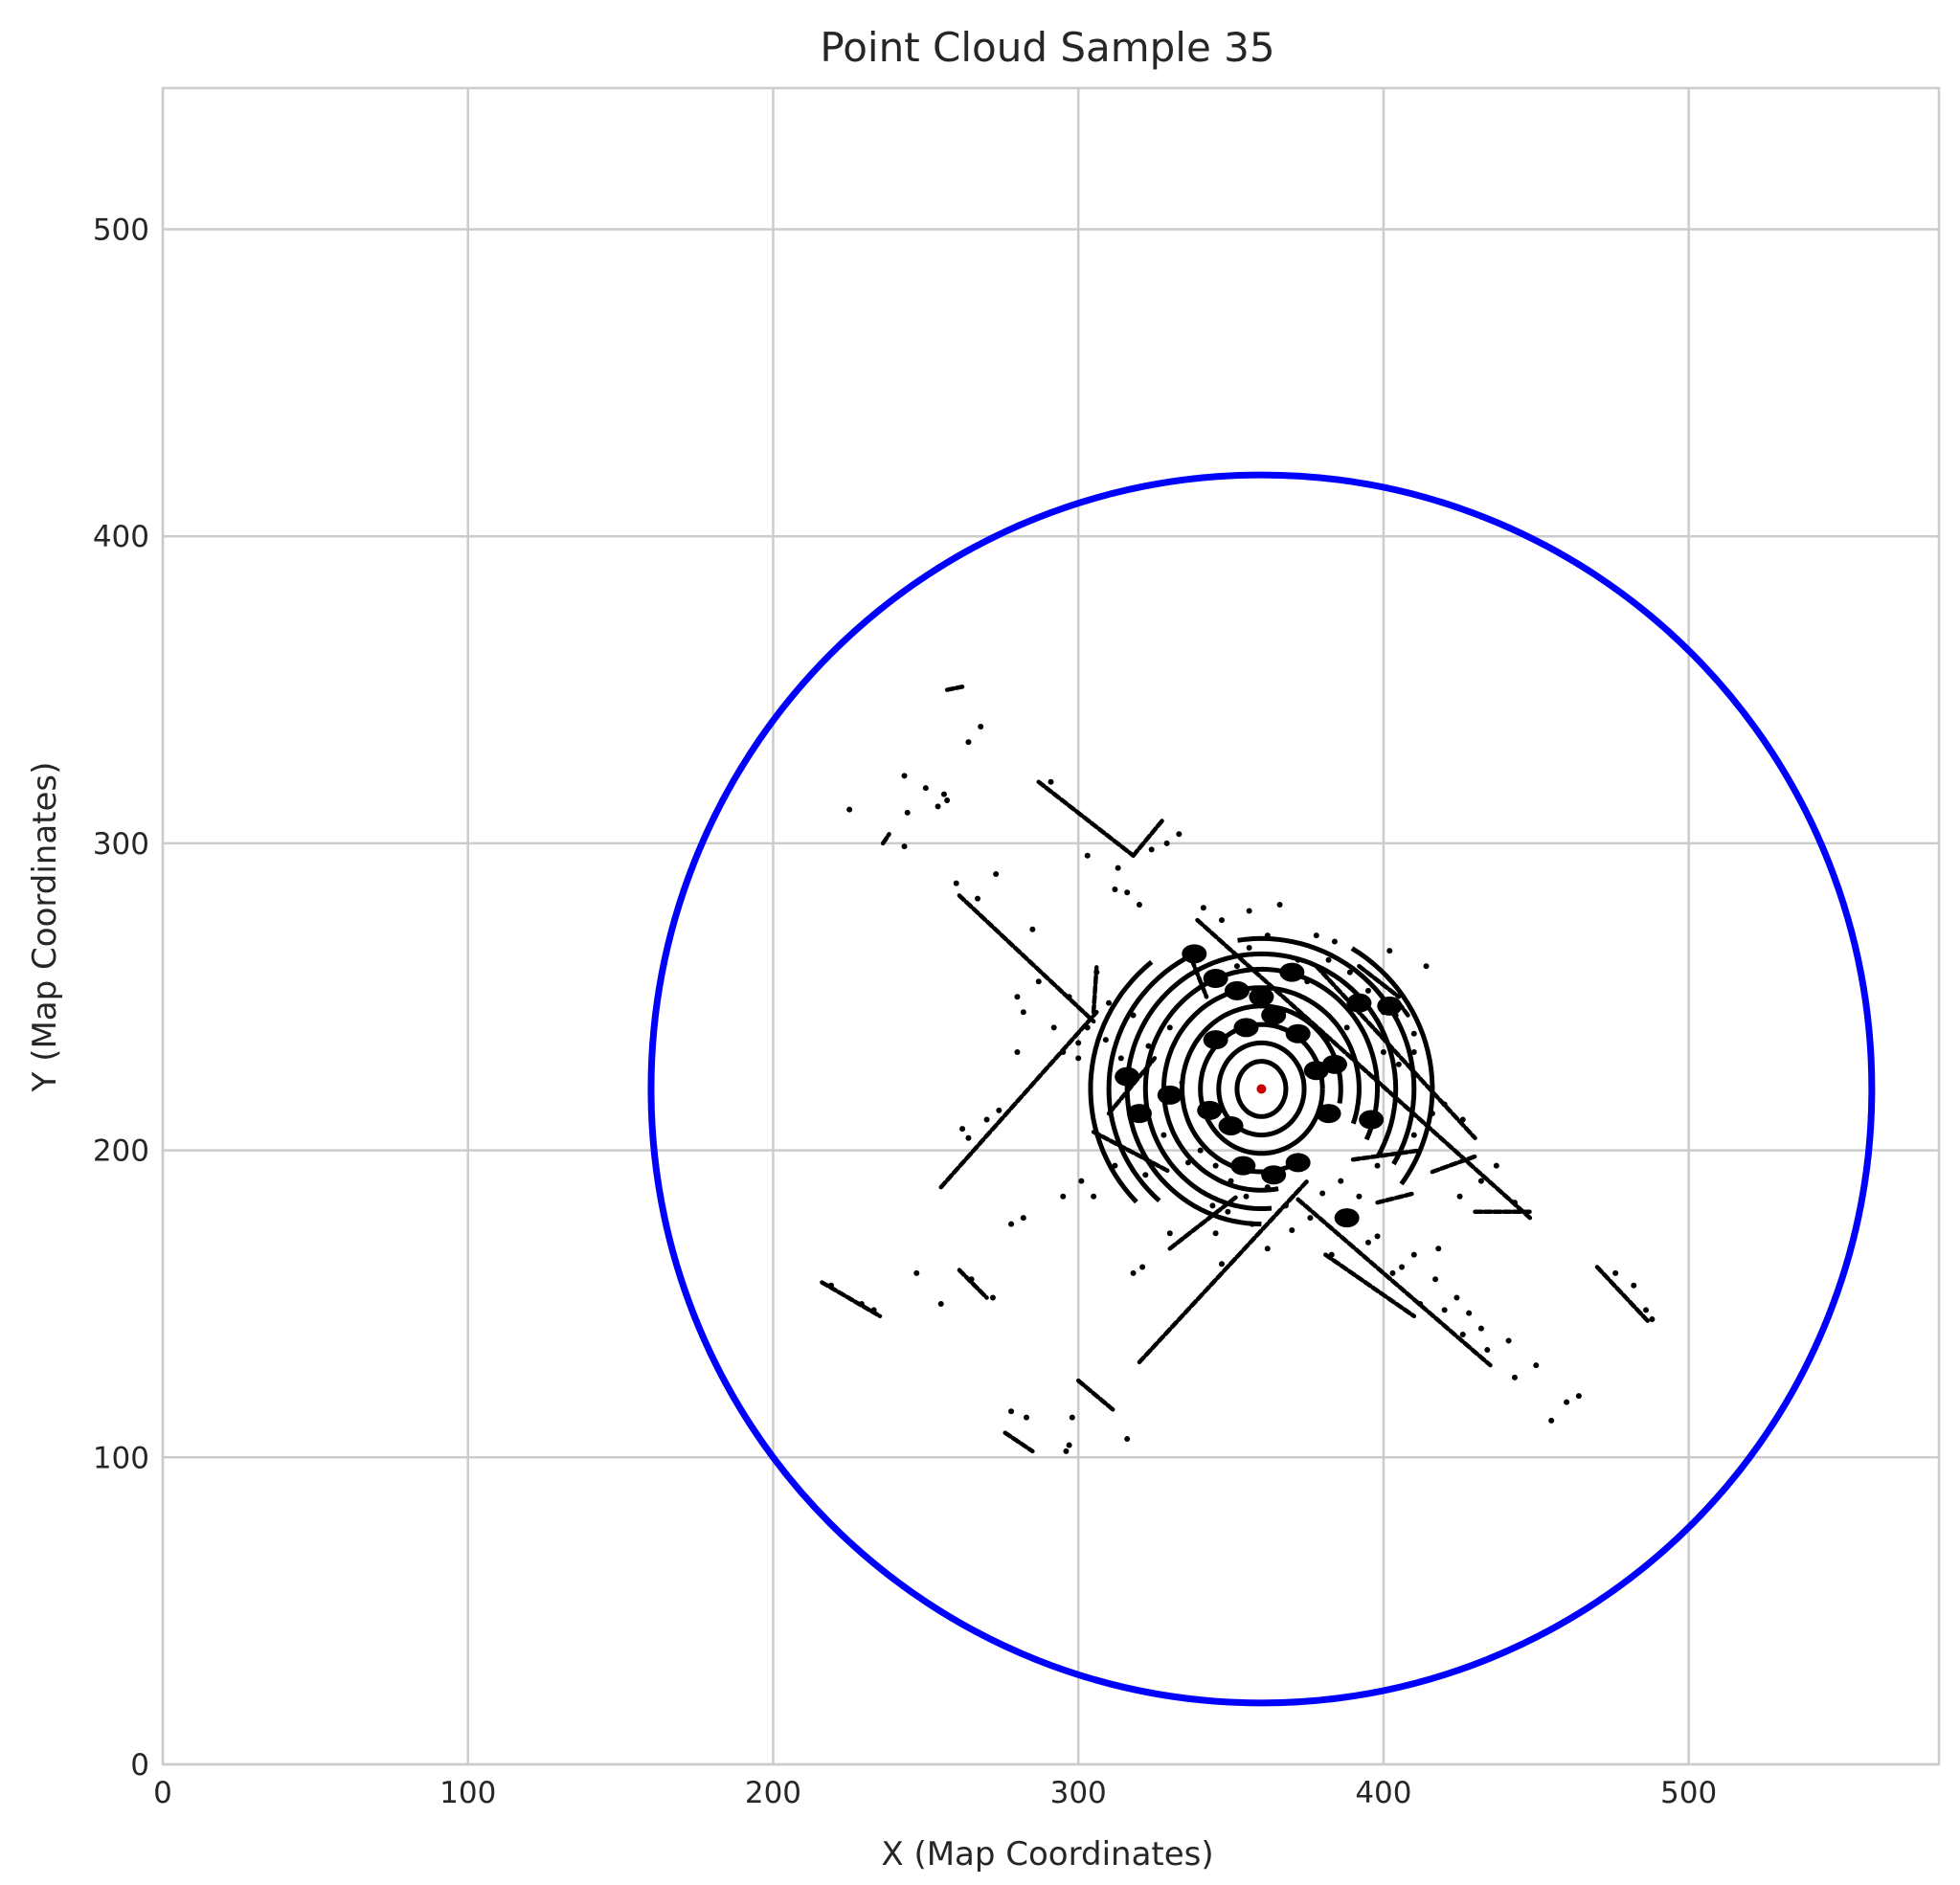  Describe the element at coordinates (121, 844) in the screenshot. I see `y-tick-label: 300` at that location.